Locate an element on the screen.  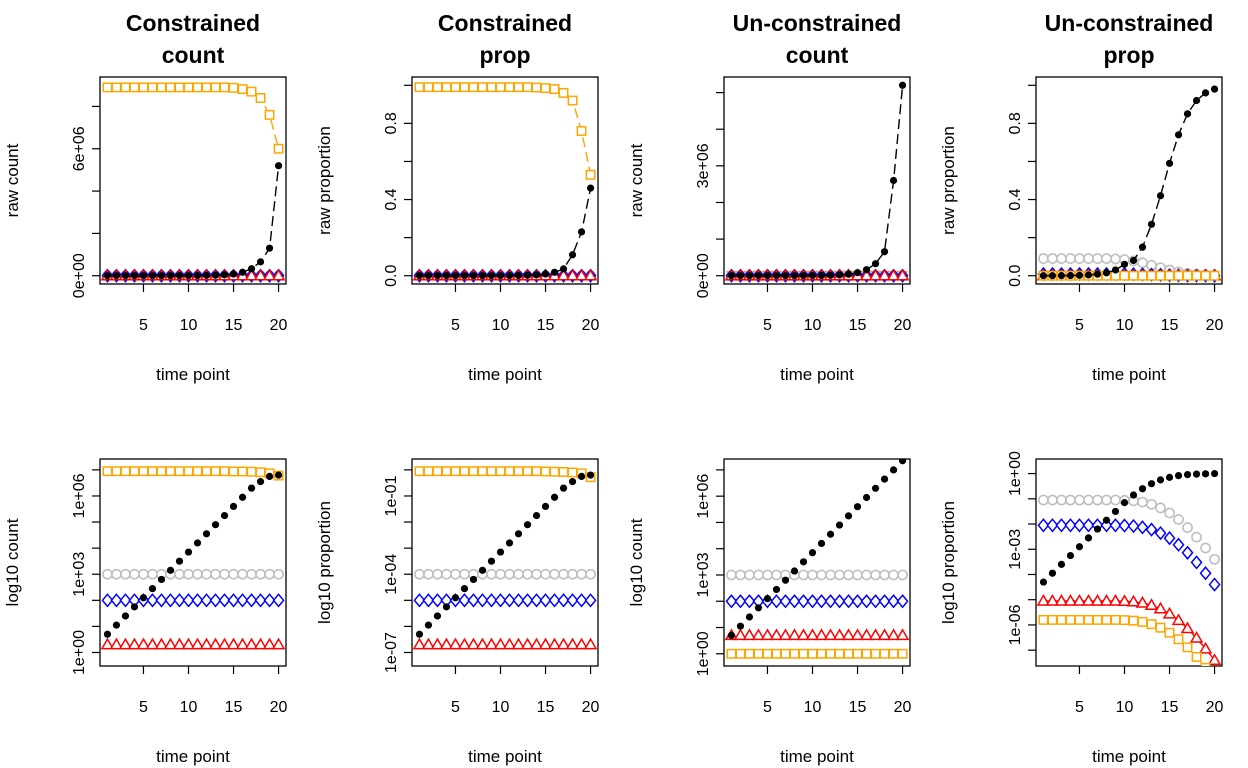
y-tick-label: 1e-04 is located at coordinates (391, 574).